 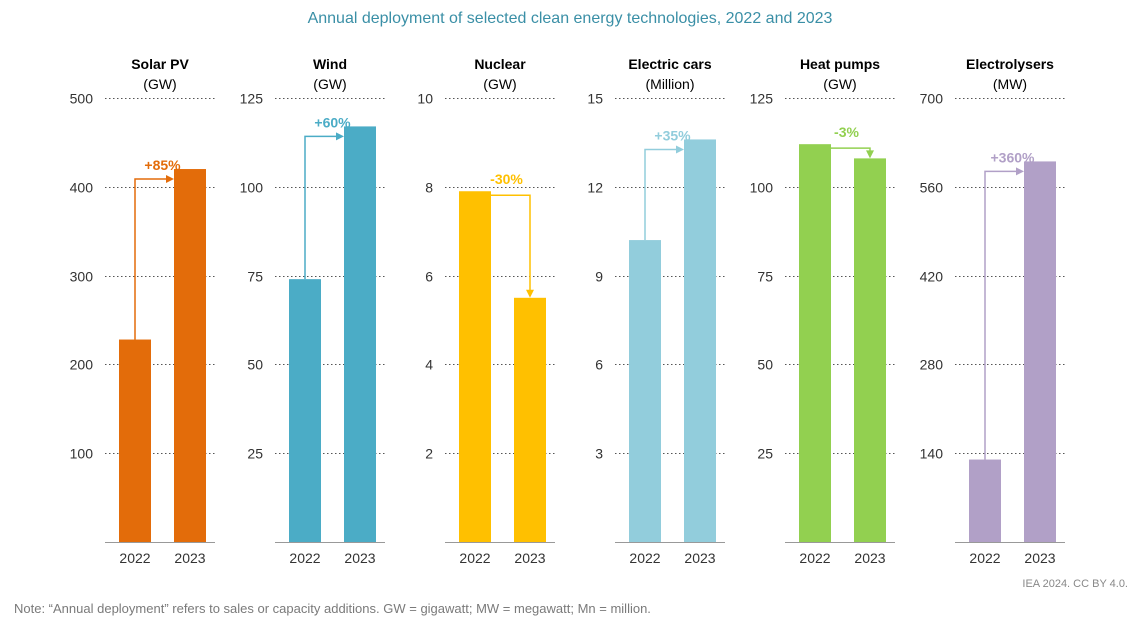 I want to click on panel-6-tick-label: 700, so click(x=932, y=99).